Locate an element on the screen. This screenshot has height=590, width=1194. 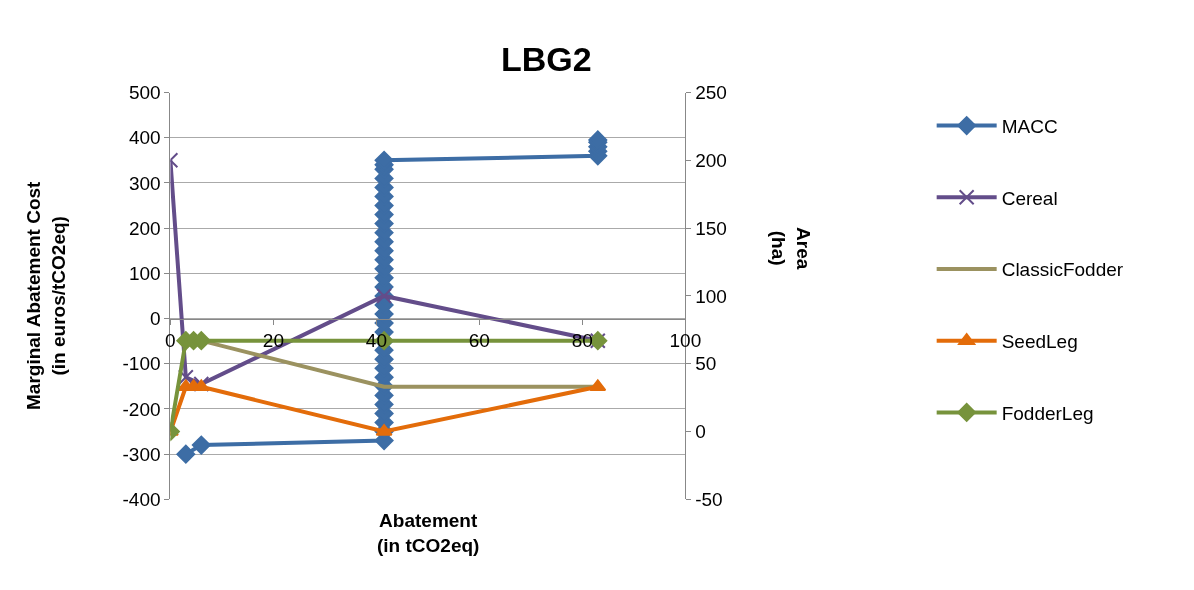
y2-tick-label: 250 is located at coordinates (711, 93).